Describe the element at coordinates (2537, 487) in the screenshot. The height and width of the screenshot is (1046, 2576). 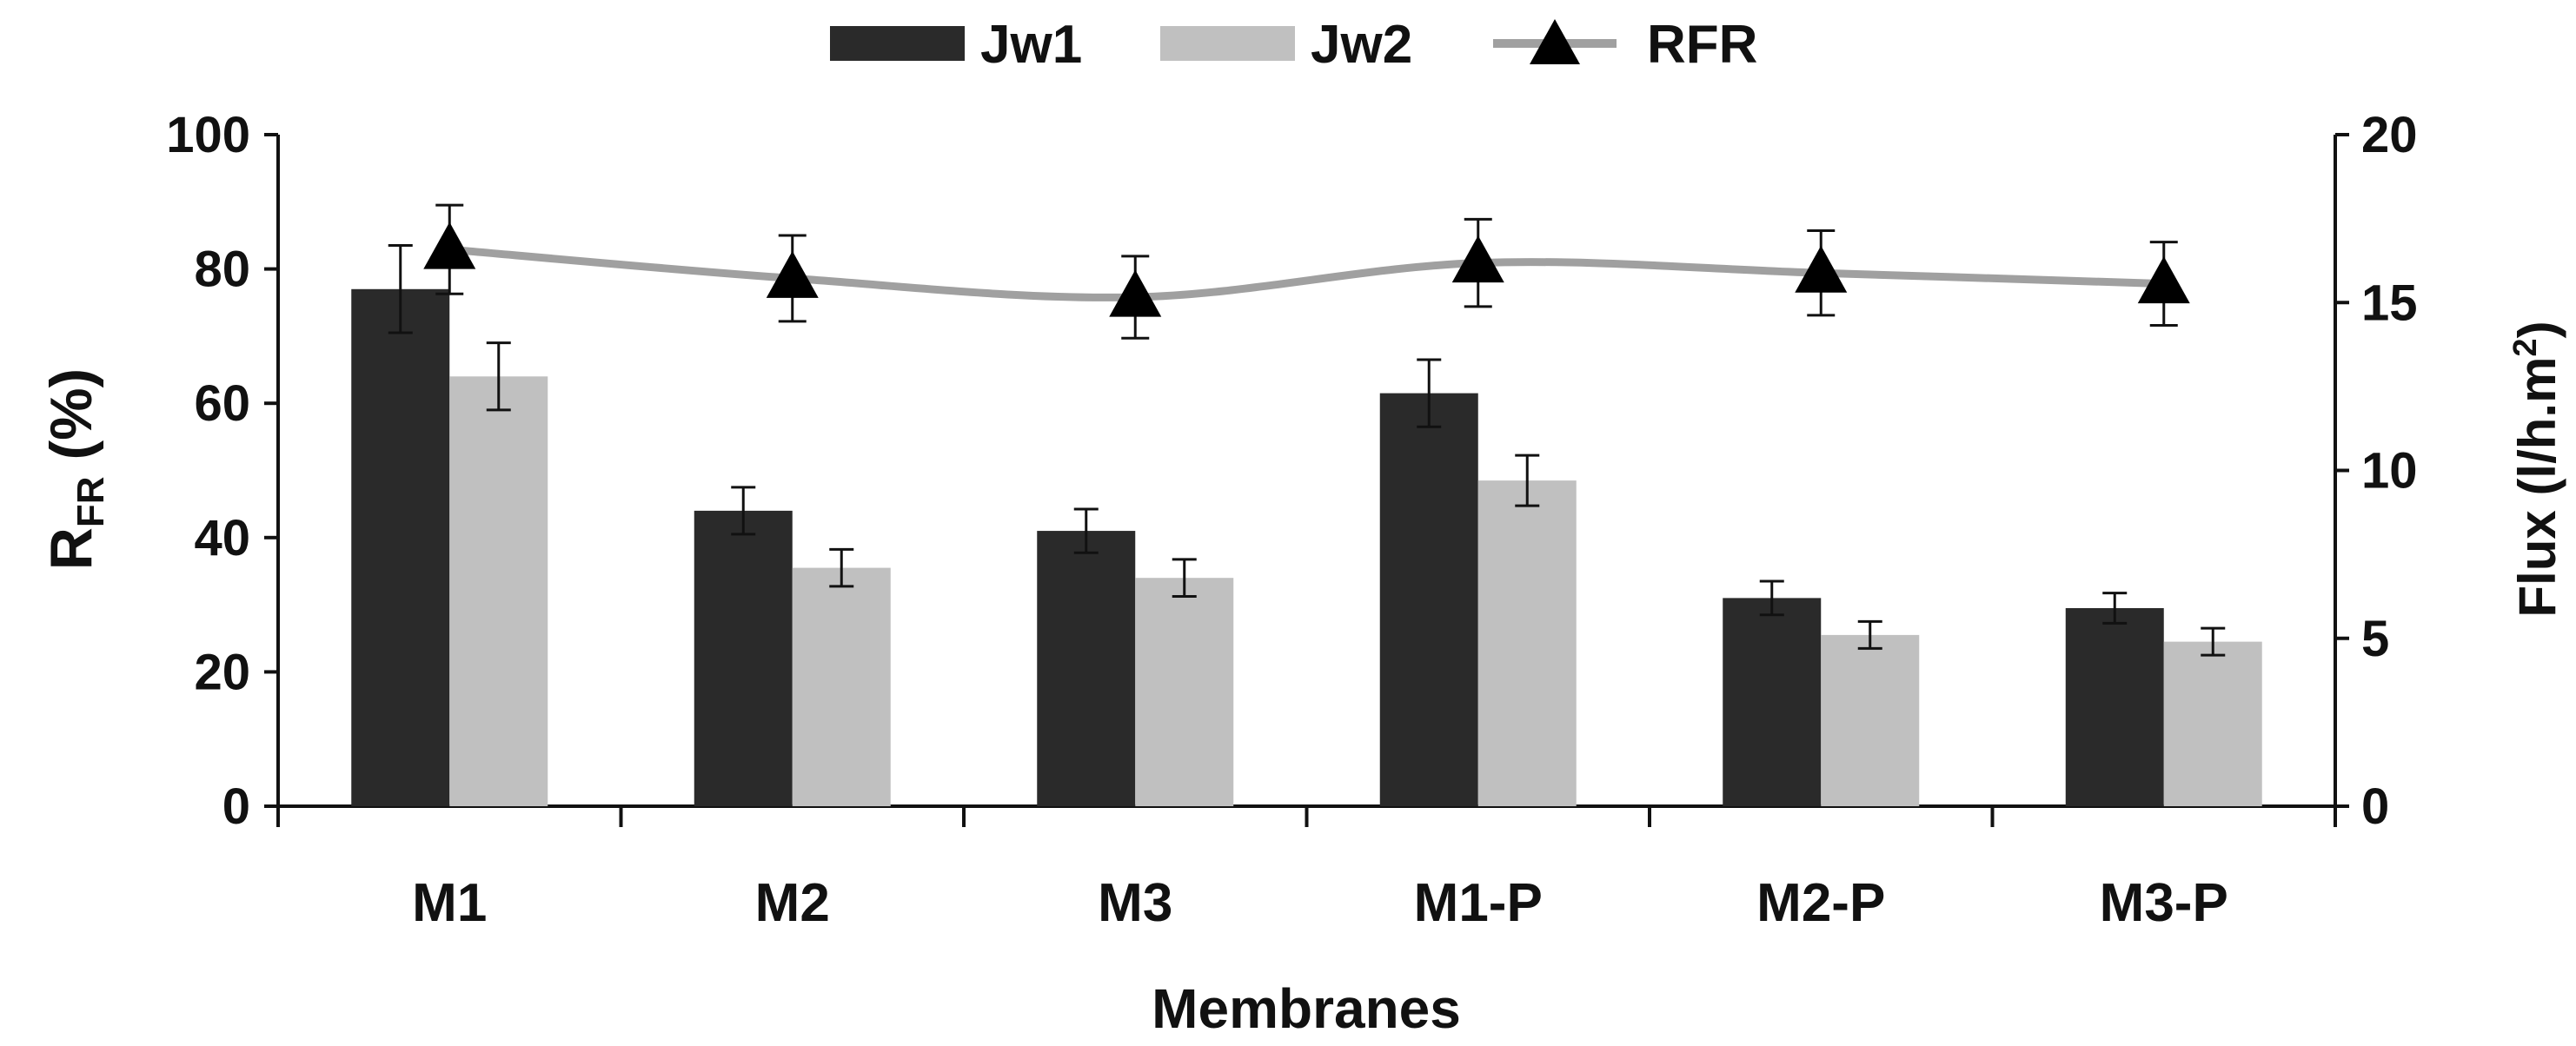
I see `y2-axis-title-main: Flux (l/h.m` at that location.